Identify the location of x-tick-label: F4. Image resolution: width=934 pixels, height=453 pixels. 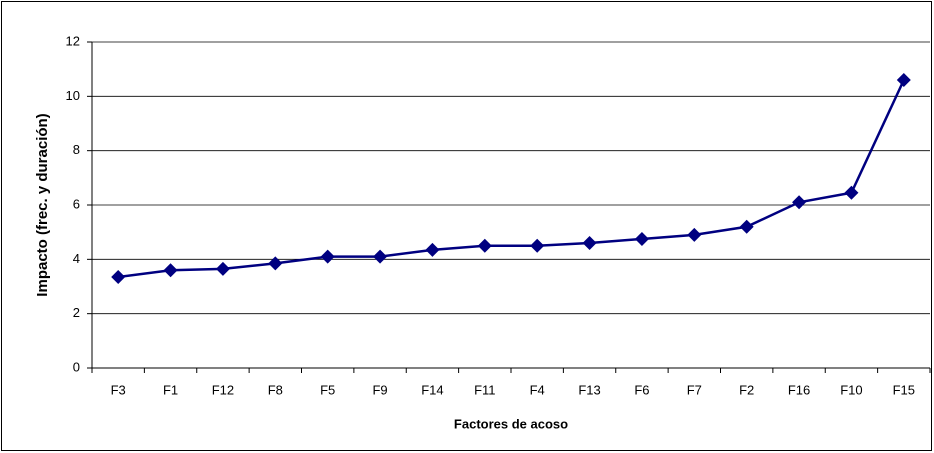
(537, 389).